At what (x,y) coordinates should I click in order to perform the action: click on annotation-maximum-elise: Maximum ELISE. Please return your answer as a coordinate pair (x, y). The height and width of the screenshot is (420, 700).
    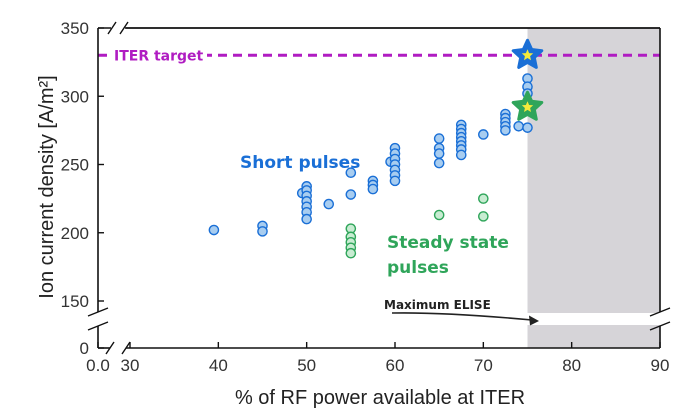
    Looking at the image, I should click on (437, 305).